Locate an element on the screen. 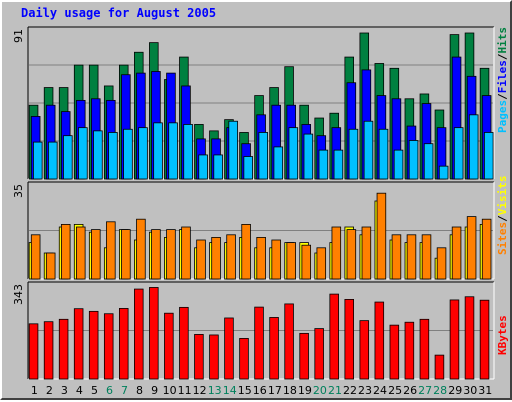 The height and width of the screenshot is (402, 512). x-tick-day-11: 11 is located at coordinates (185, 390).